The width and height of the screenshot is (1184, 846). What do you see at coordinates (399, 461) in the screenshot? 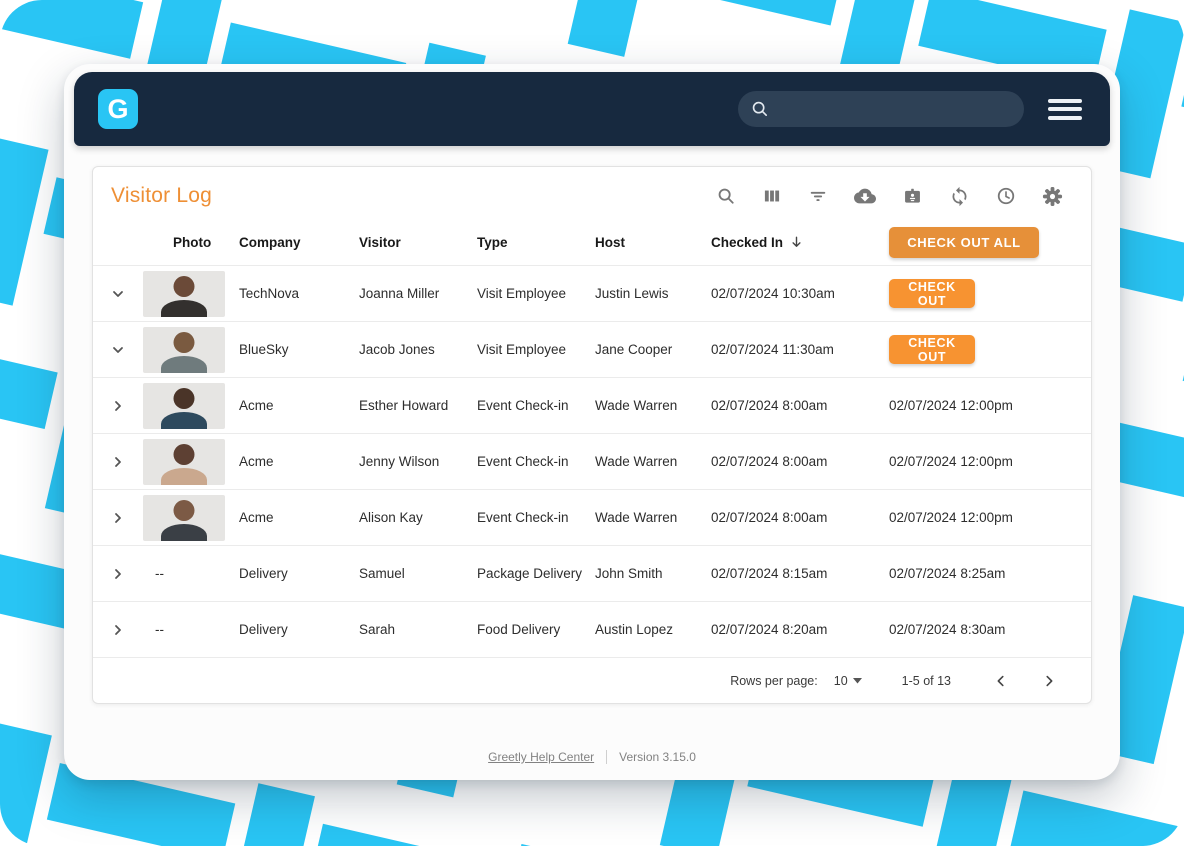
I see `visitor-cell: Jenny Wilson` at bounding box center [399, 461].